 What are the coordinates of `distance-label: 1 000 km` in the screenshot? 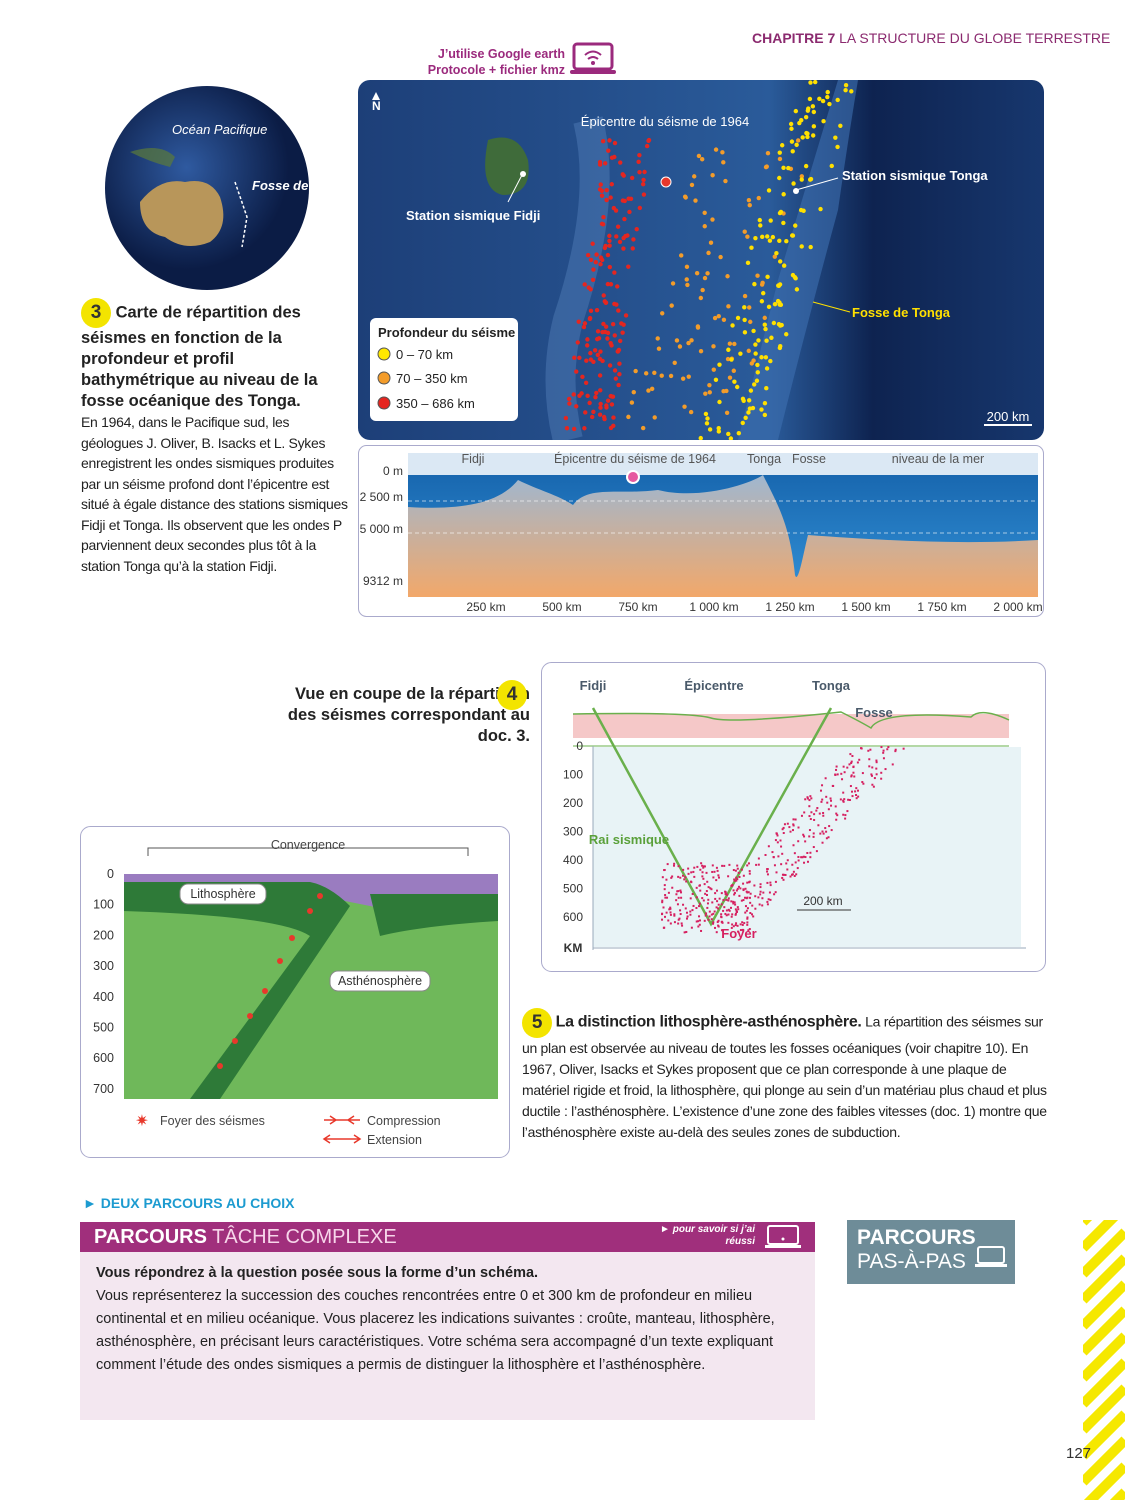 It's located at (713, 607).